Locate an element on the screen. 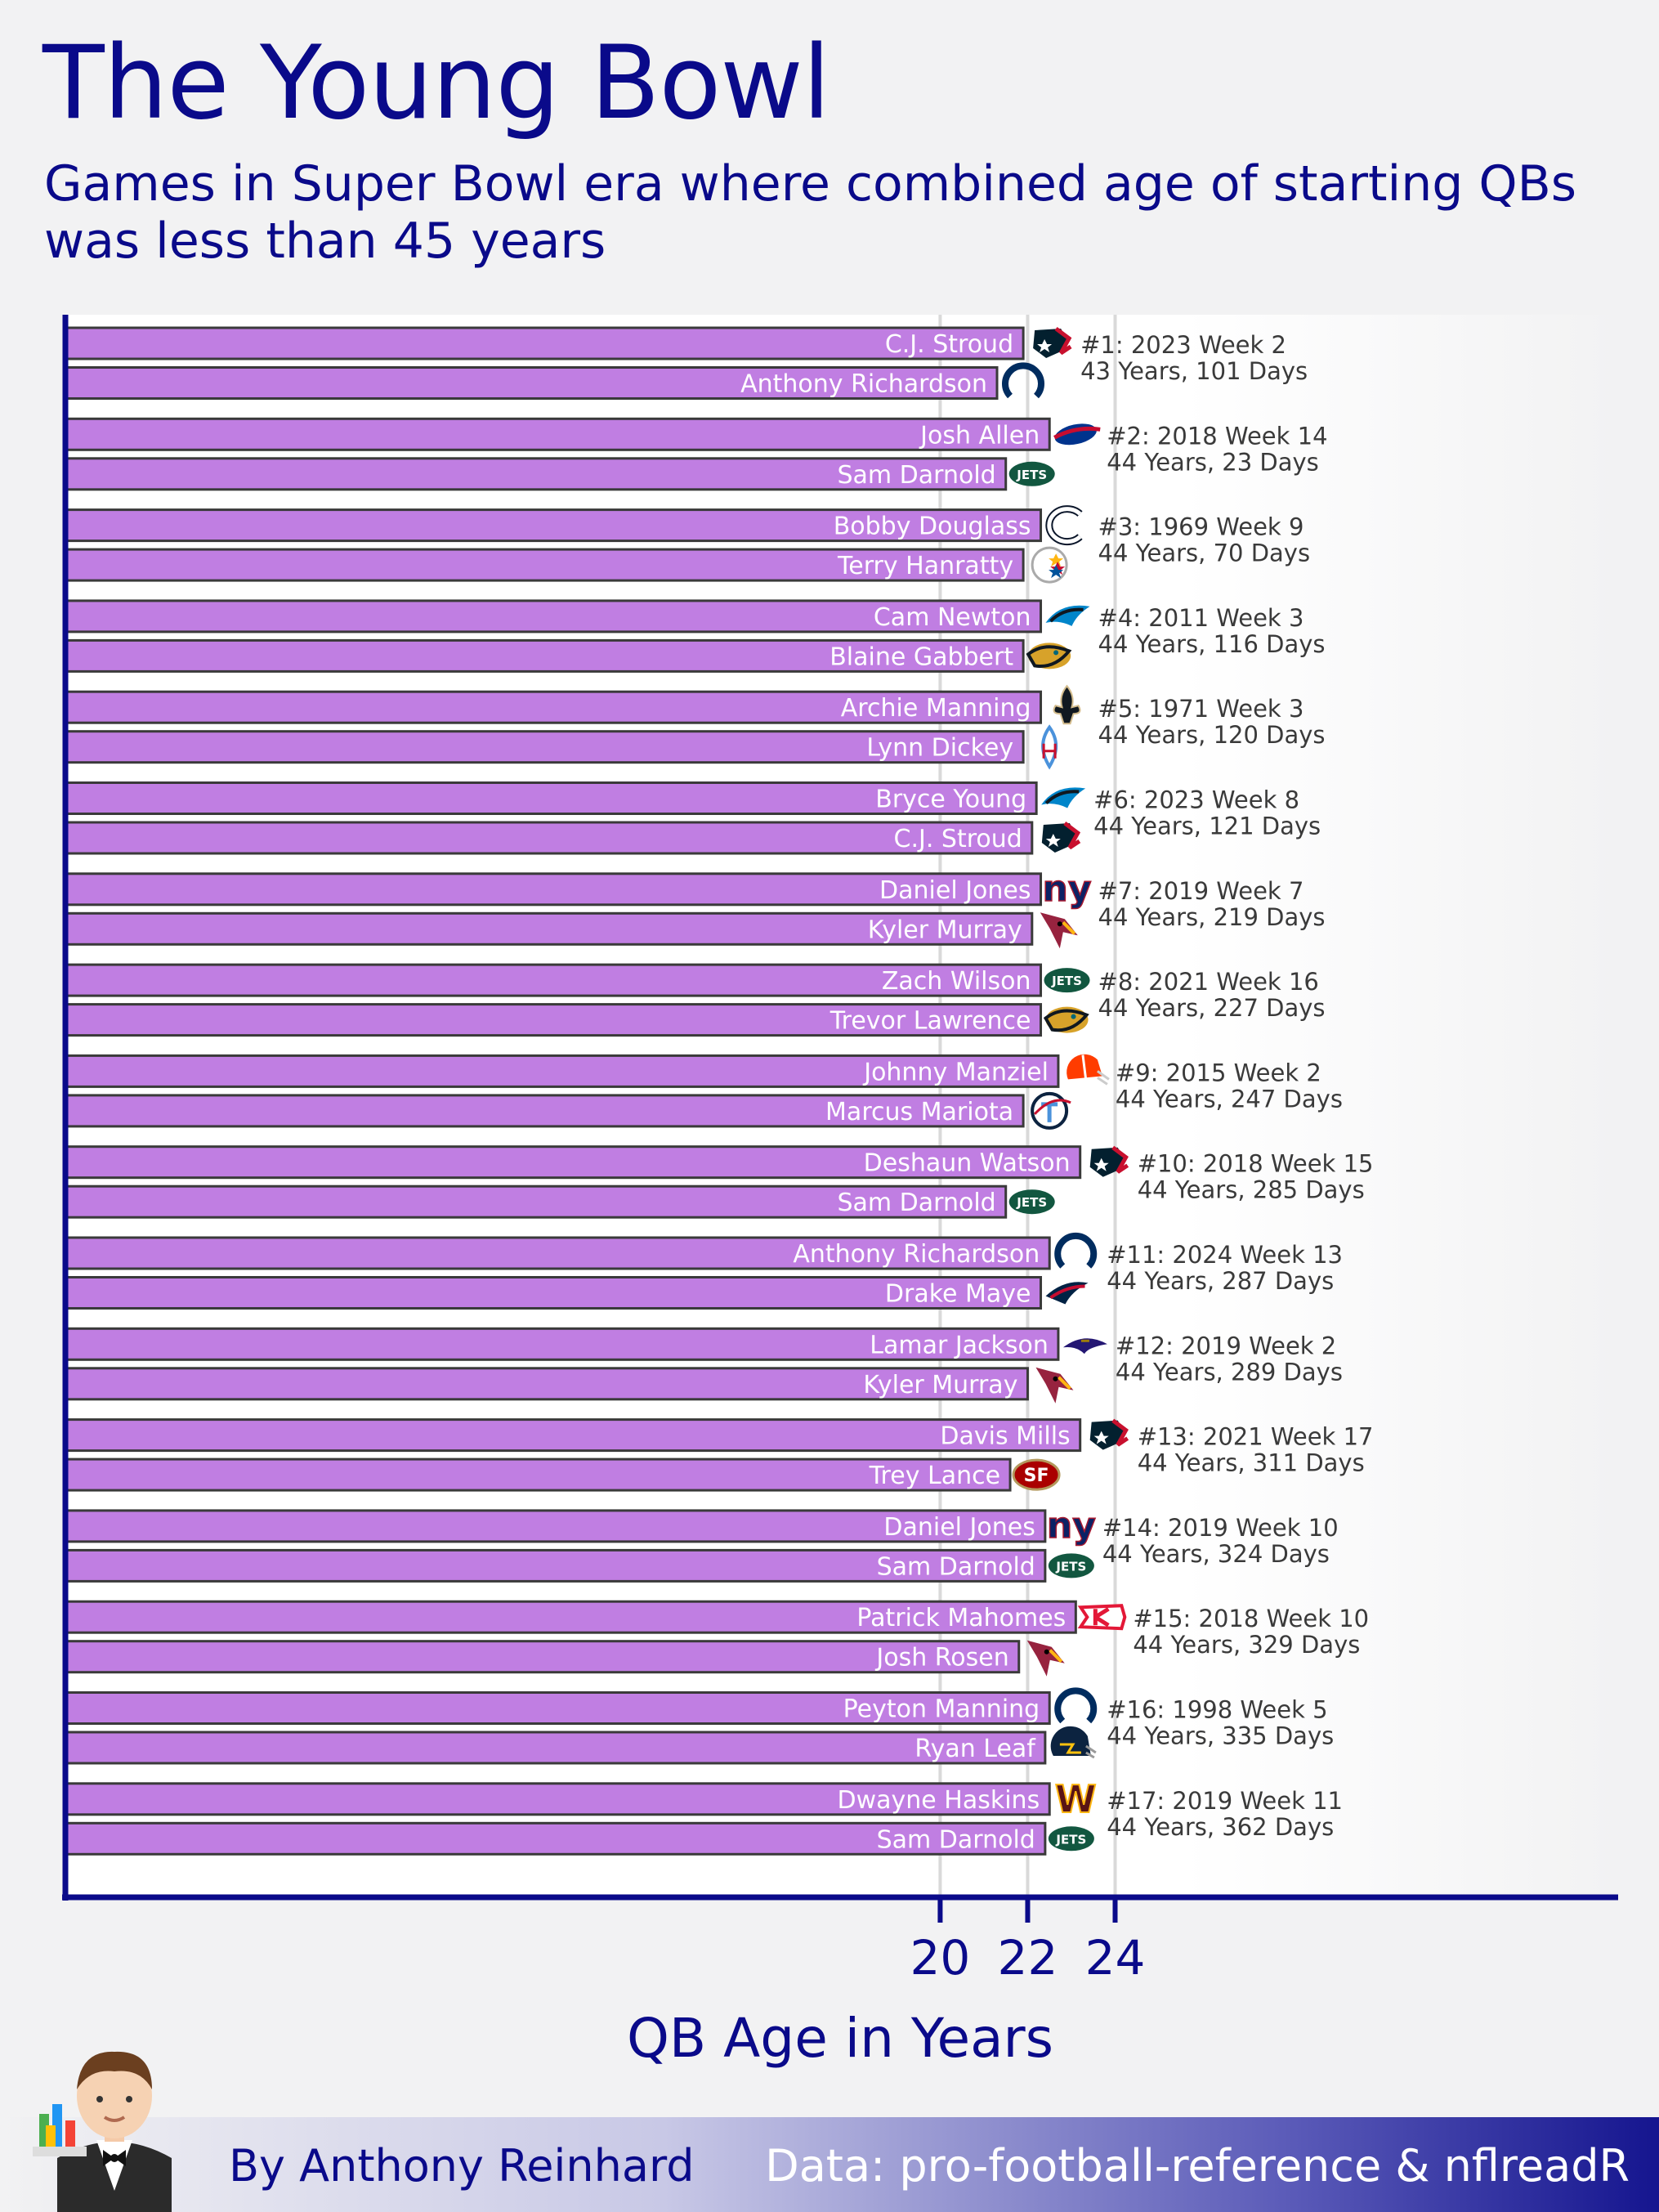  chiefs-logo-icon is located at coordinates (1102, 1617).